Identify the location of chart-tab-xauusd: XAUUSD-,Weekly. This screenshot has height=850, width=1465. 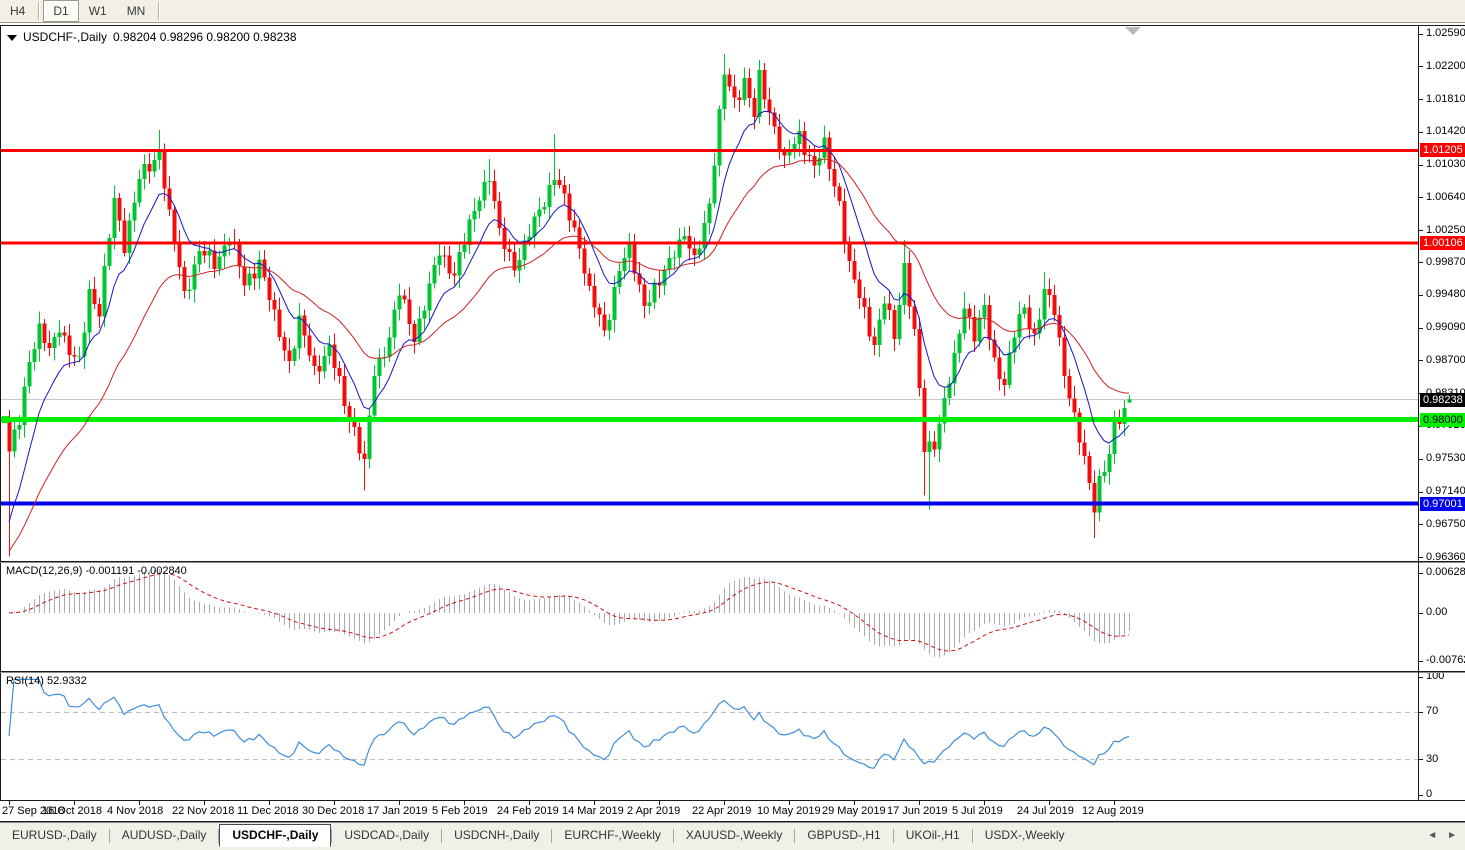
(734, 835).